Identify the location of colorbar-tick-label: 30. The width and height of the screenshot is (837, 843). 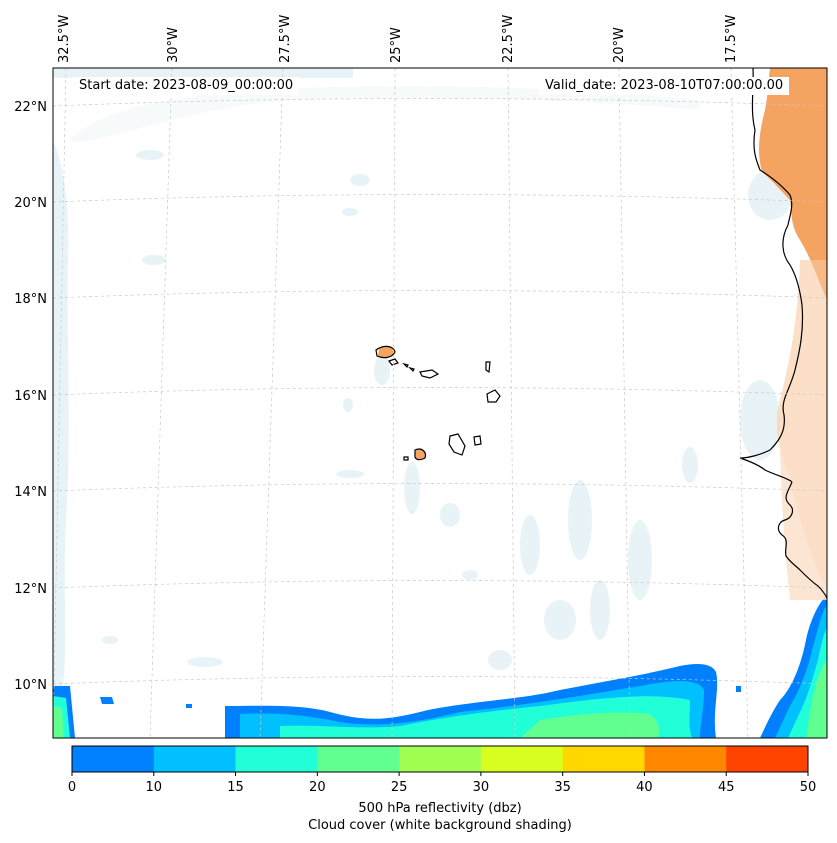
(481, 787).